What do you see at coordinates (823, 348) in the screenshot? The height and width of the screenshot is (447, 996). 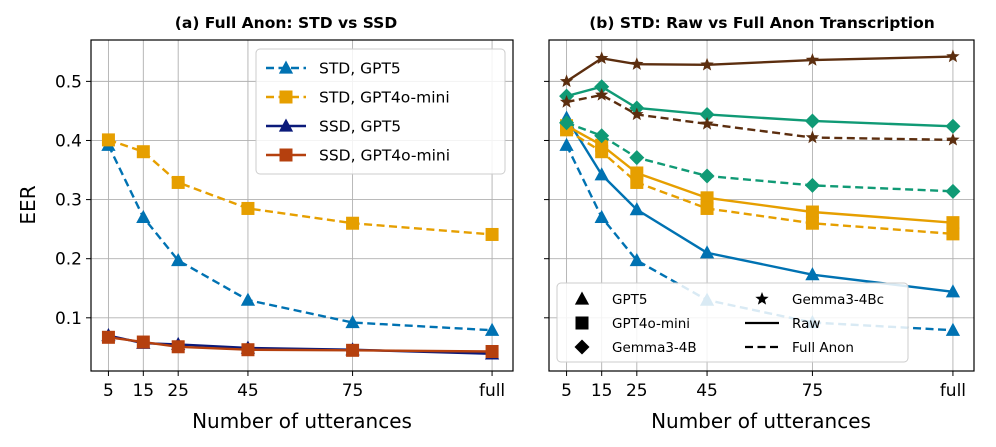 I see `legend-label: Full Anon` at bounding box center [823, 348].